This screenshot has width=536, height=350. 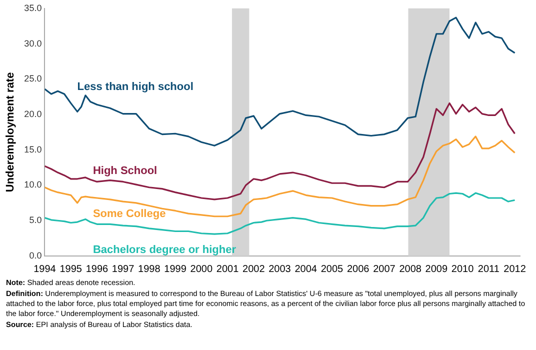 What do you see at coordinates (33, 114) in the screenshot?
I see `y-tick-label: 20.0` at bounding box center [33, 114].